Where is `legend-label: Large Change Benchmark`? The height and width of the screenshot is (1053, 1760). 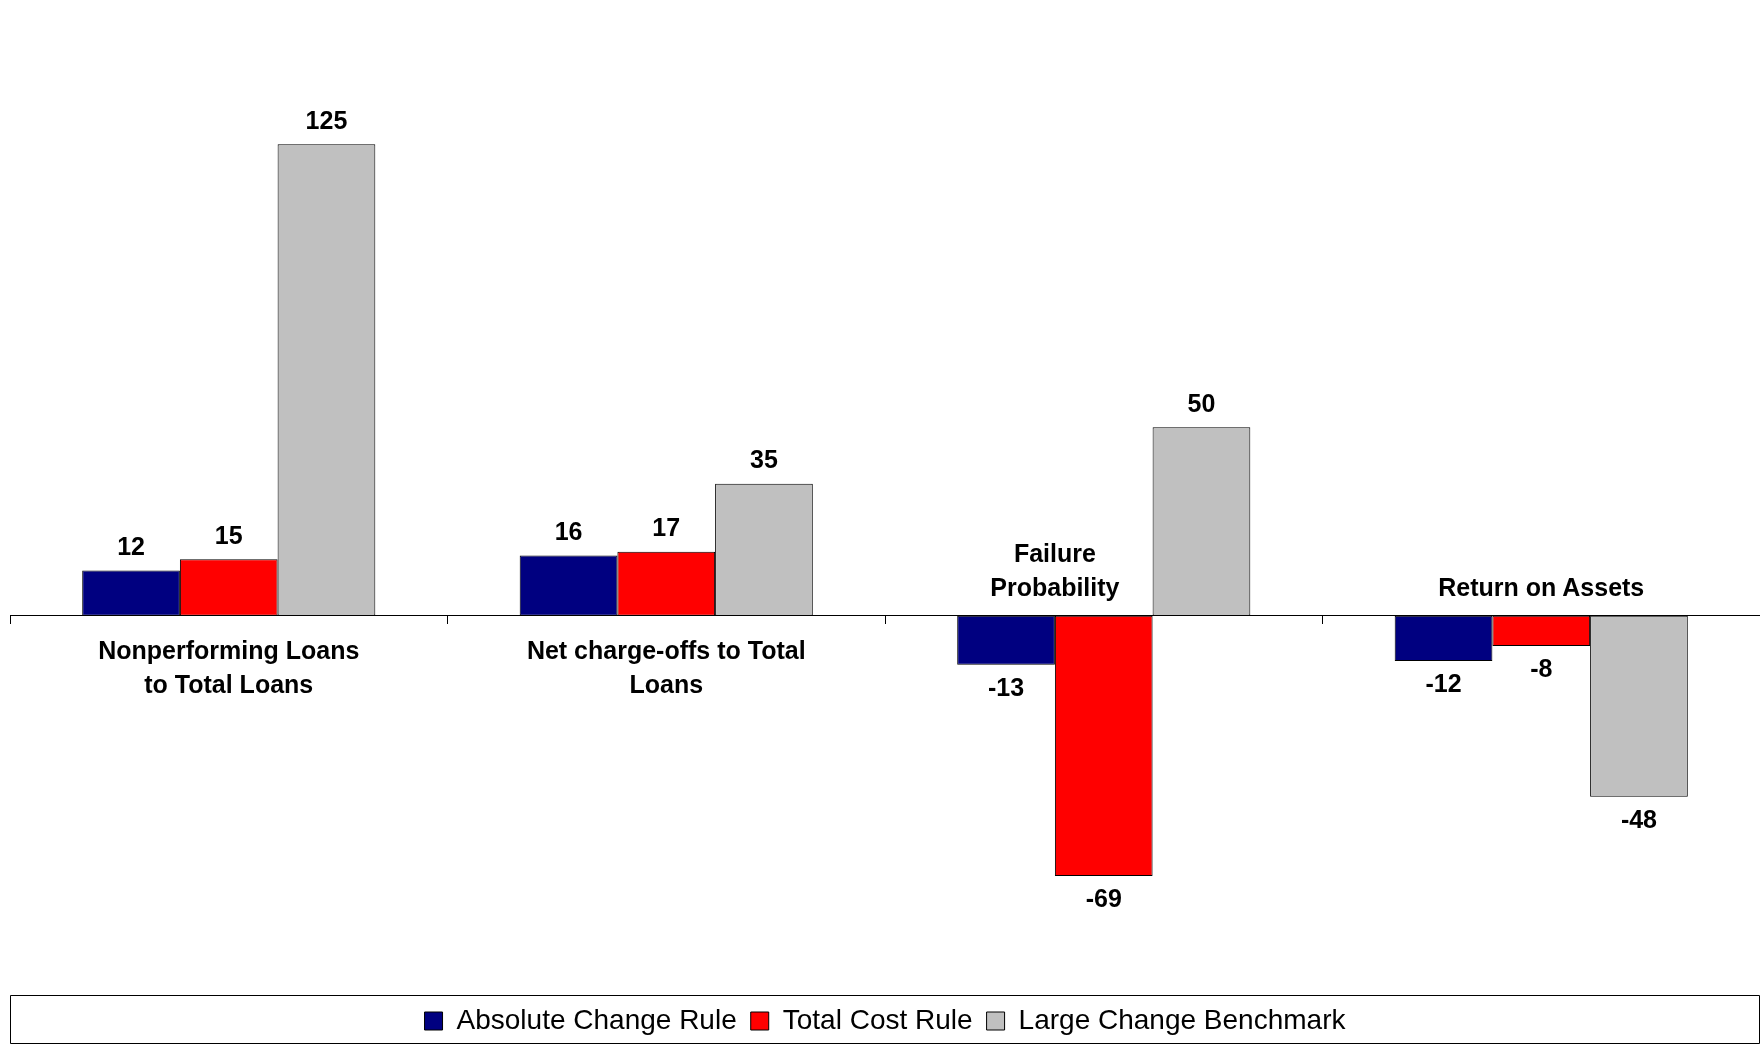
legend-label: Large Change Benchmark is located at coordinates (1182, 1019).